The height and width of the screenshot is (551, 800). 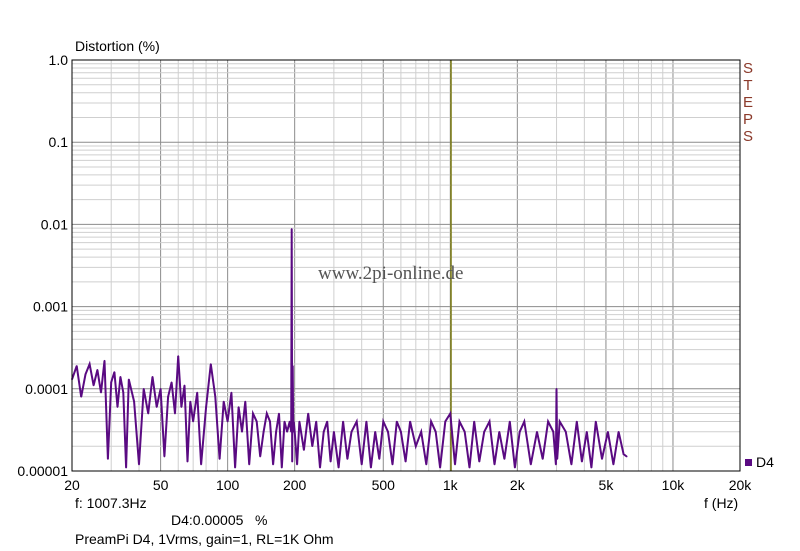 I want to click on y-tick-labels: 1.0 0.1 0.01 0.001 0.0001 0.00001, so click(x=42, y=265).